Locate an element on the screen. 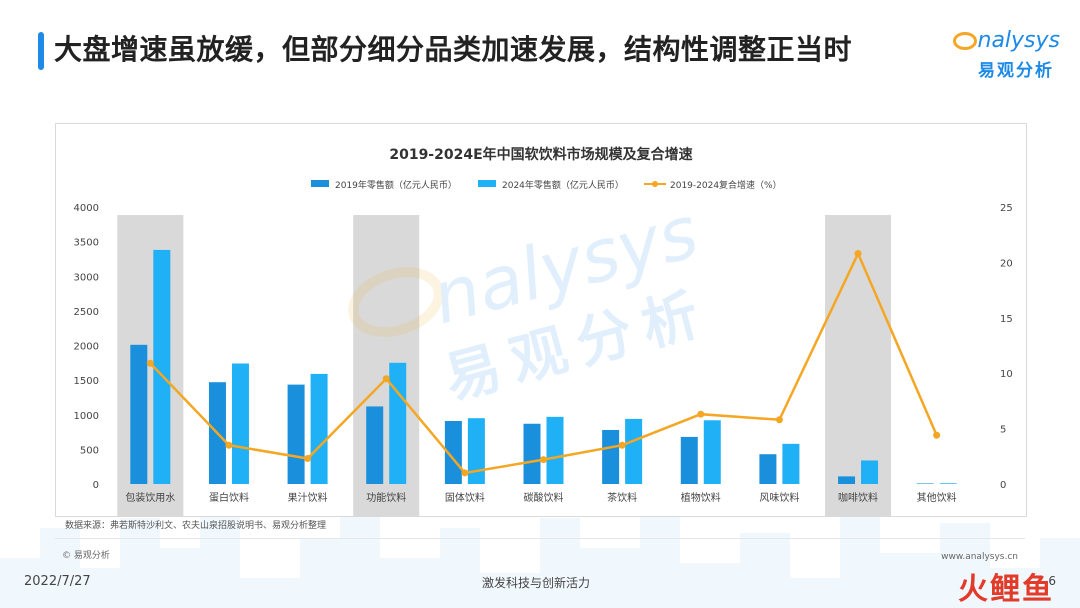  y-axis-right: 0 5 10 15 20 25 is located at coordinates (1006, 347).